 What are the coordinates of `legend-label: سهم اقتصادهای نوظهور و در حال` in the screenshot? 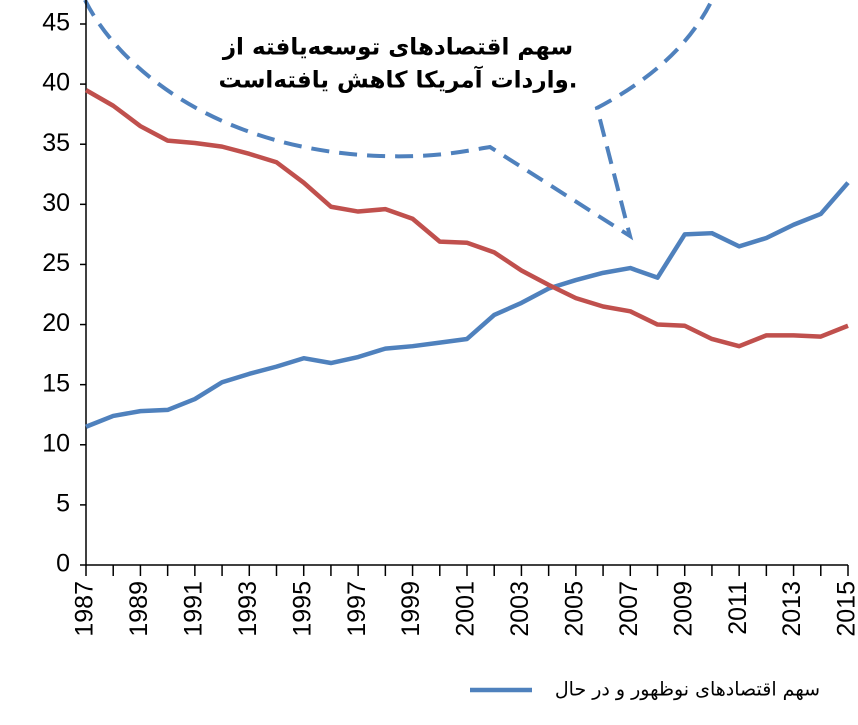 It's located at (687, 690).